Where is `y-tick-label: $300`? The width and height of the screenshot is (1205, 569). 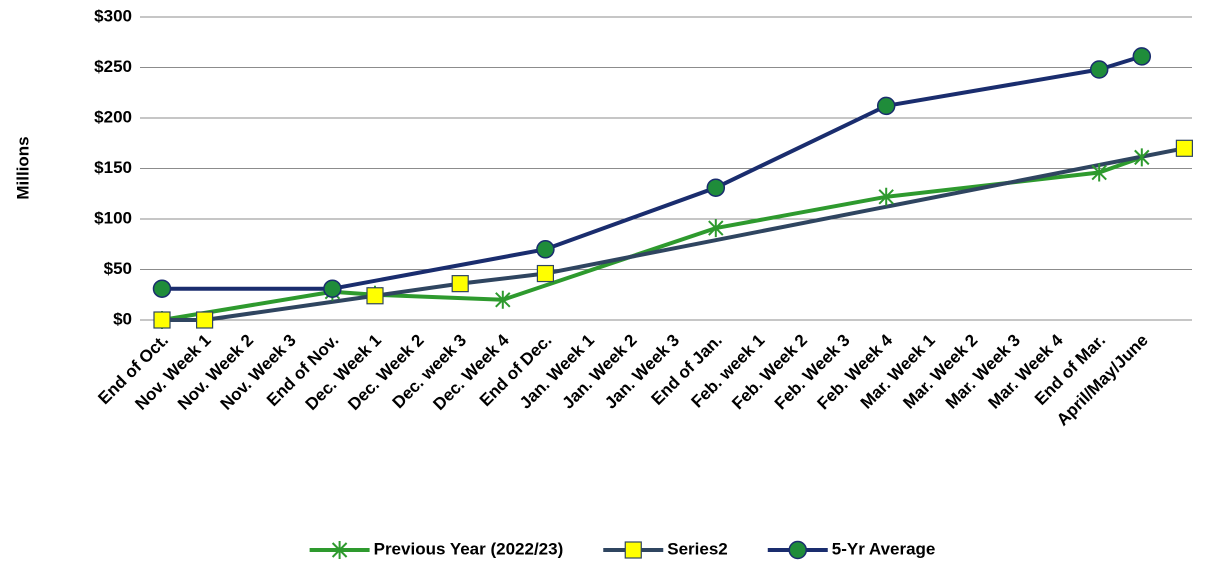
y-tick-label: $300 is located at coordinates (113, 15).